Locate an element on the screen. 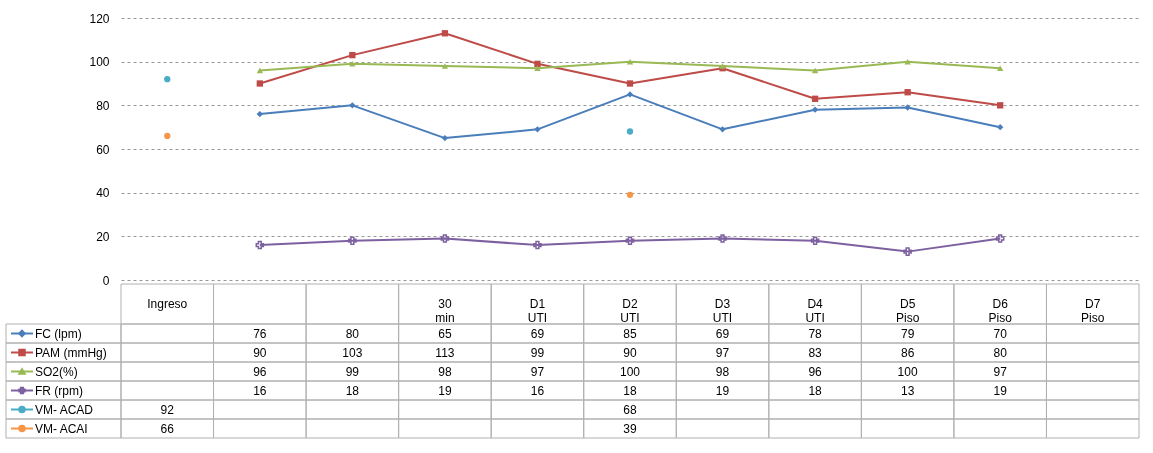 This screenshot has width=1153, height=453. x-tick-label: D7 Piso is located at coordinates (1093, 311).